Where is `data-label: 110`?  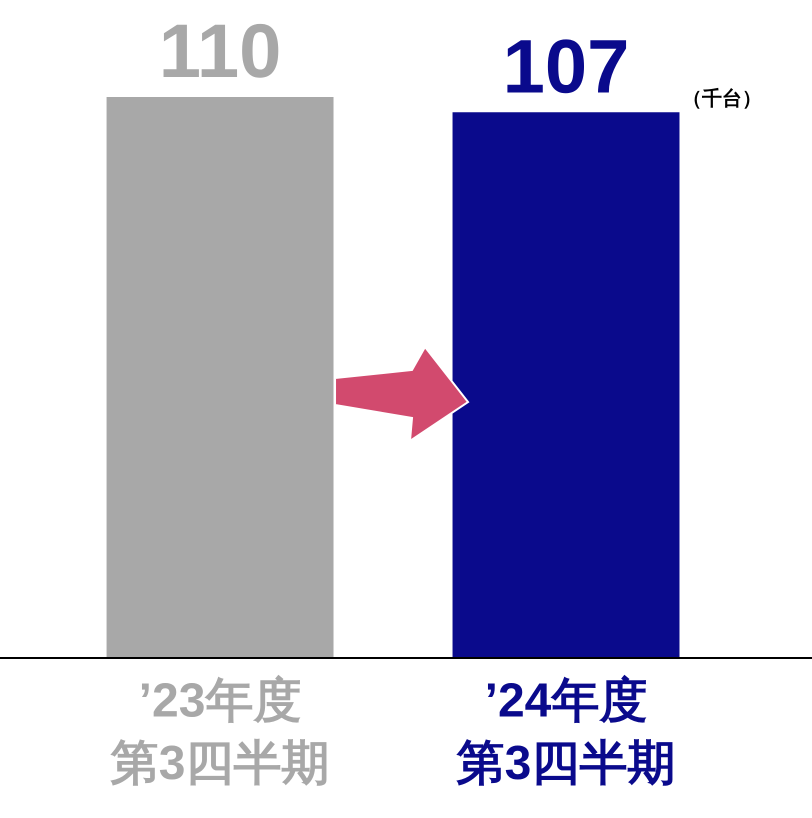
data-label: 110 is located at coordinates (220, 51).